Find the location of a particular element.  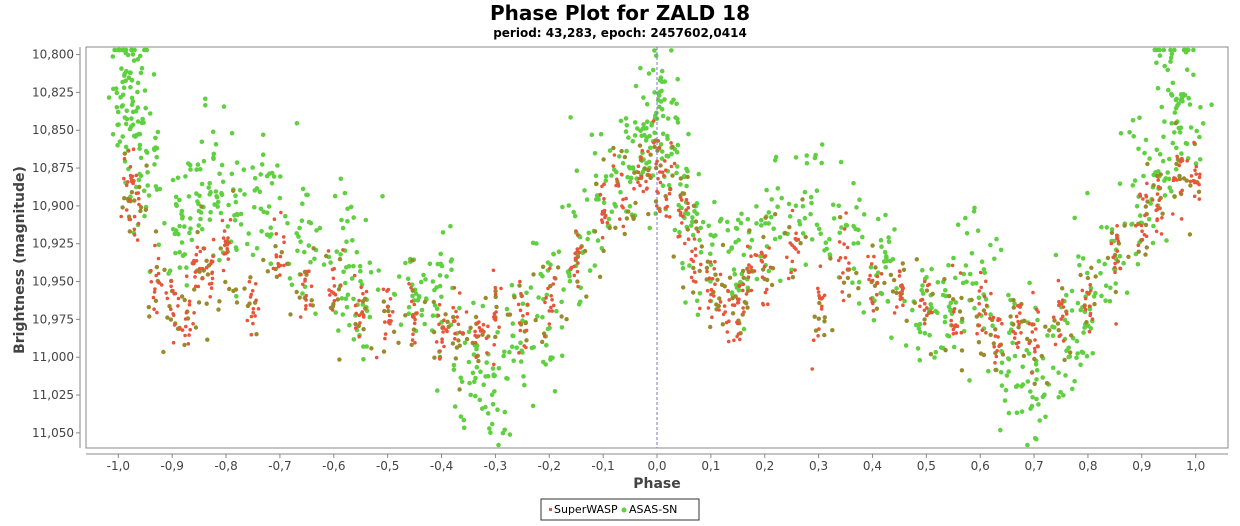

x-tick-label: -1,0 is located at coordinates (118, 466).